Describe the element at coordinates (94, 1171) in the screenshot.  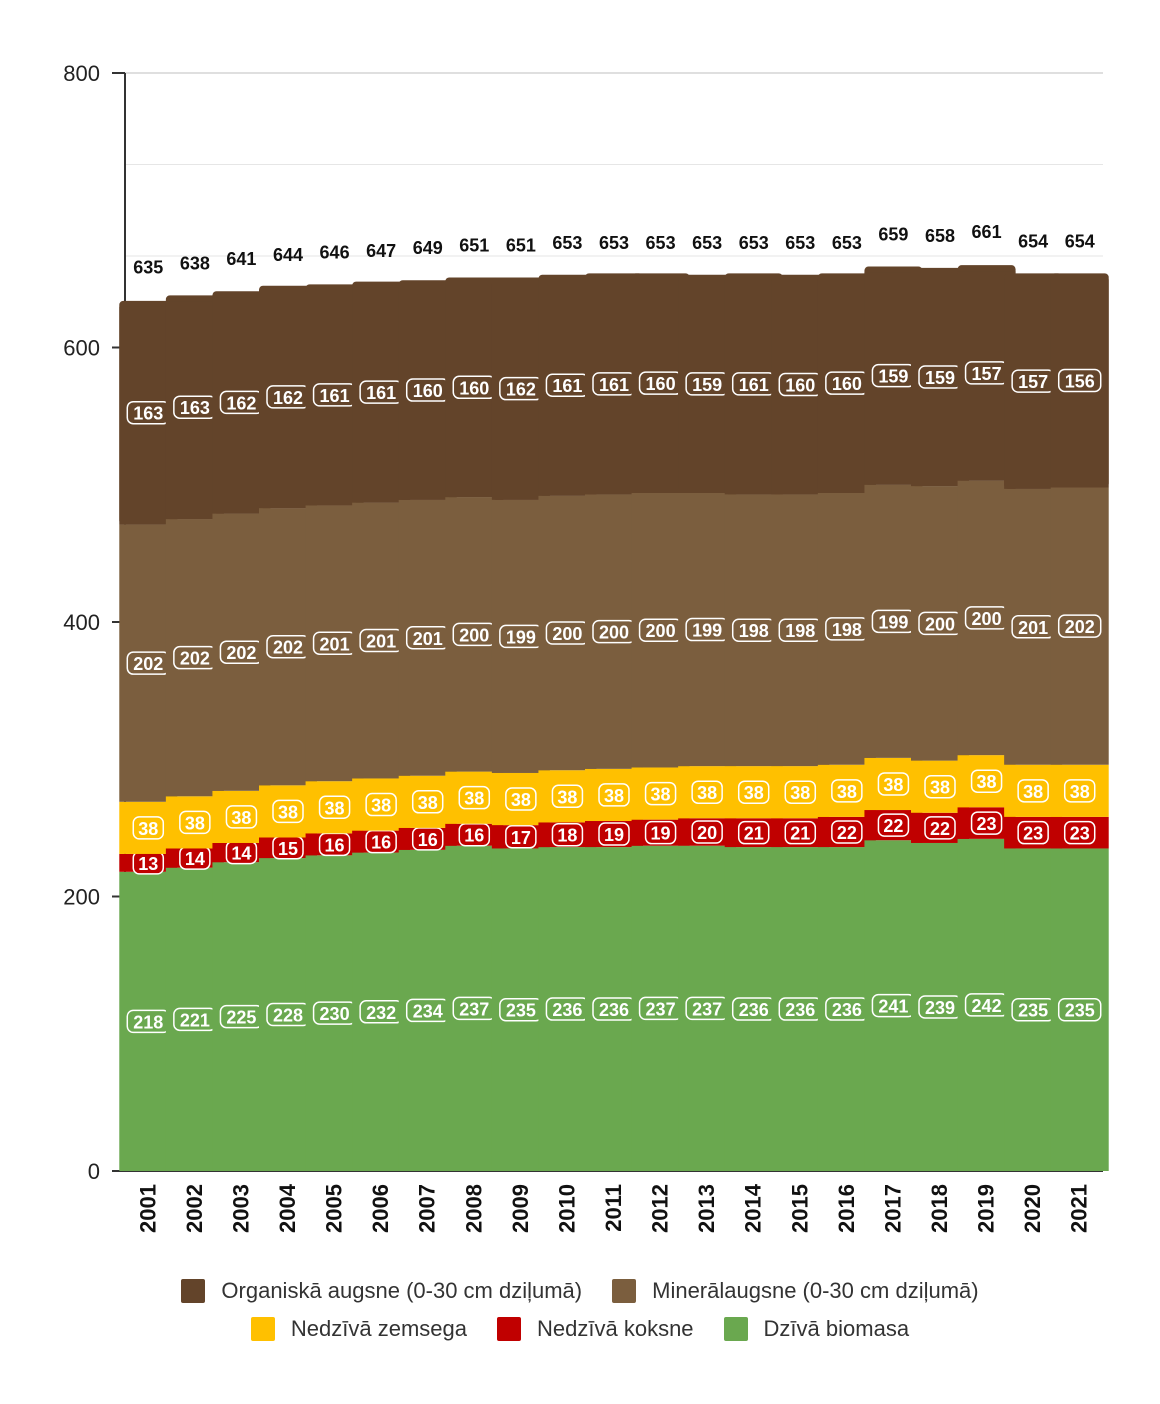
I see `y-tick-label: 0` at that location.